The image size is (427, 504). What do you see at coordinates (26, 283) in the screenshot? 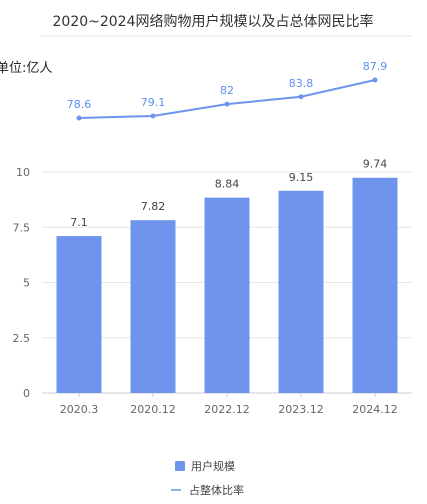
I see `y-tick-label: 5` at bounding box center [26, 283].